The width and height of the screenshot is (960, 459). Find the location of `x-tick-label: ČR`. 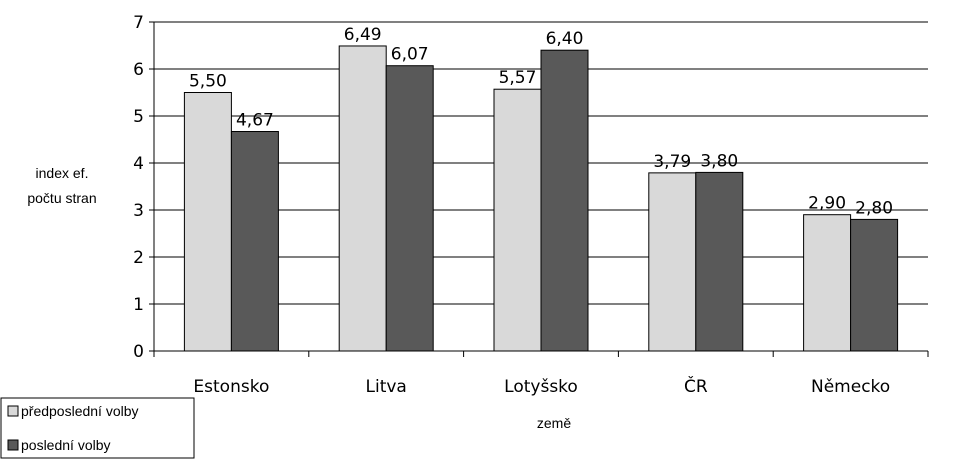

x-tick-label: ČR is located at coordinates (696, 386).